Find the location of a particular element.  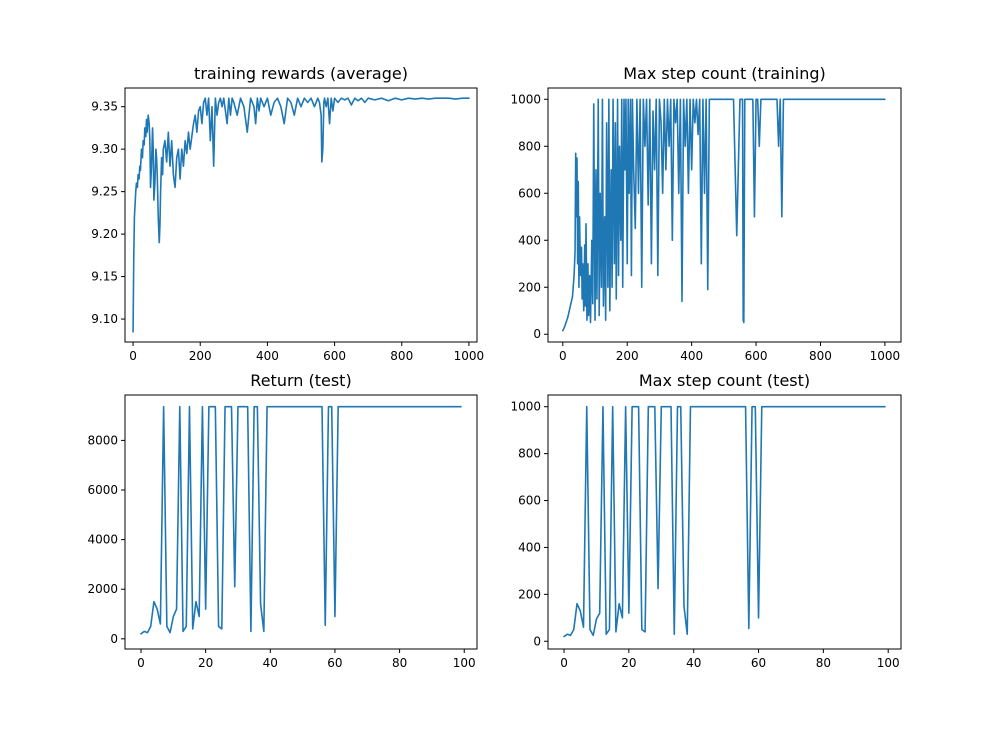

training-max-steps-y-tick-label: 400 is located at coordinates (529, 240).